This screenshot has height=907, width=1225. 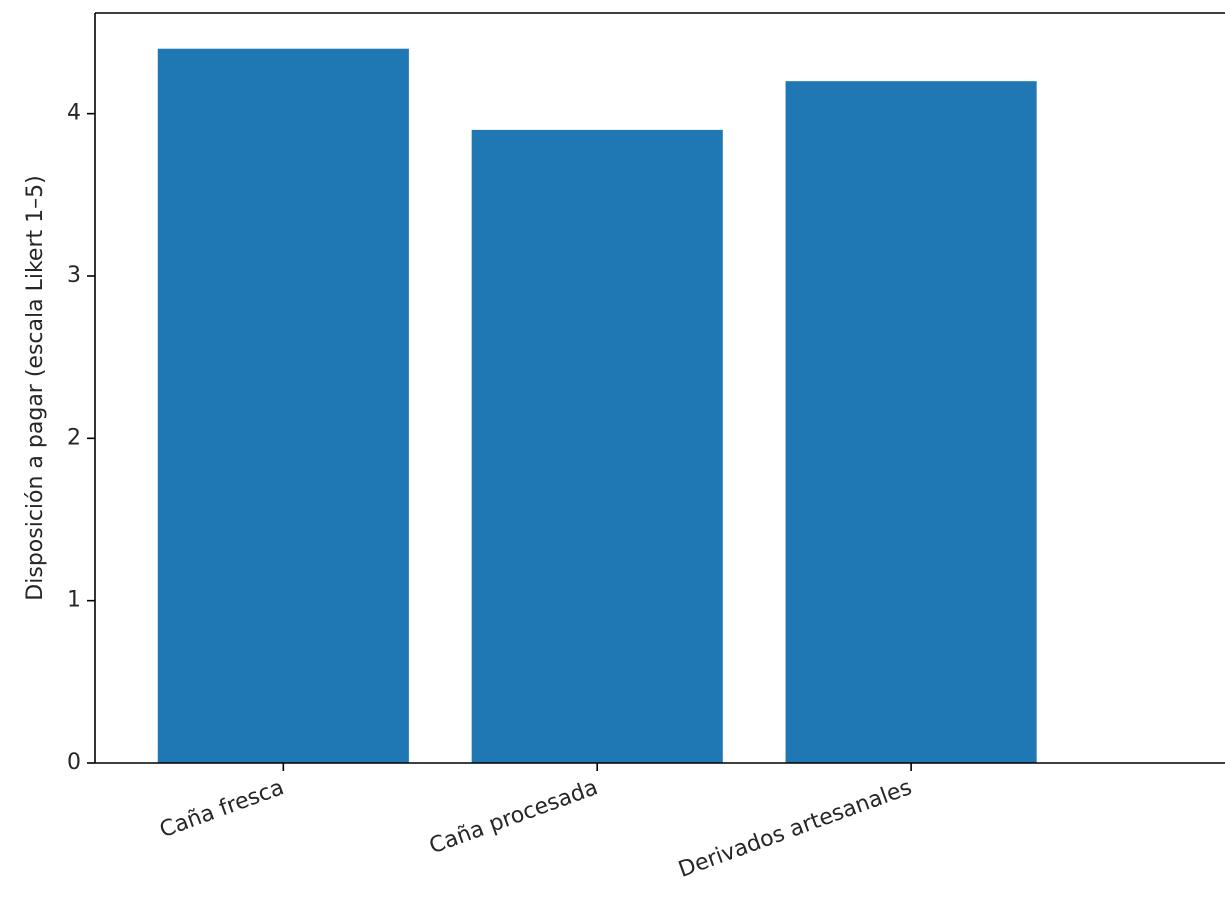 What do you see at coordinates (74, 113) in the screenshot?
I see `y-tick-label-4: 4` at bounding box center [74, 113].